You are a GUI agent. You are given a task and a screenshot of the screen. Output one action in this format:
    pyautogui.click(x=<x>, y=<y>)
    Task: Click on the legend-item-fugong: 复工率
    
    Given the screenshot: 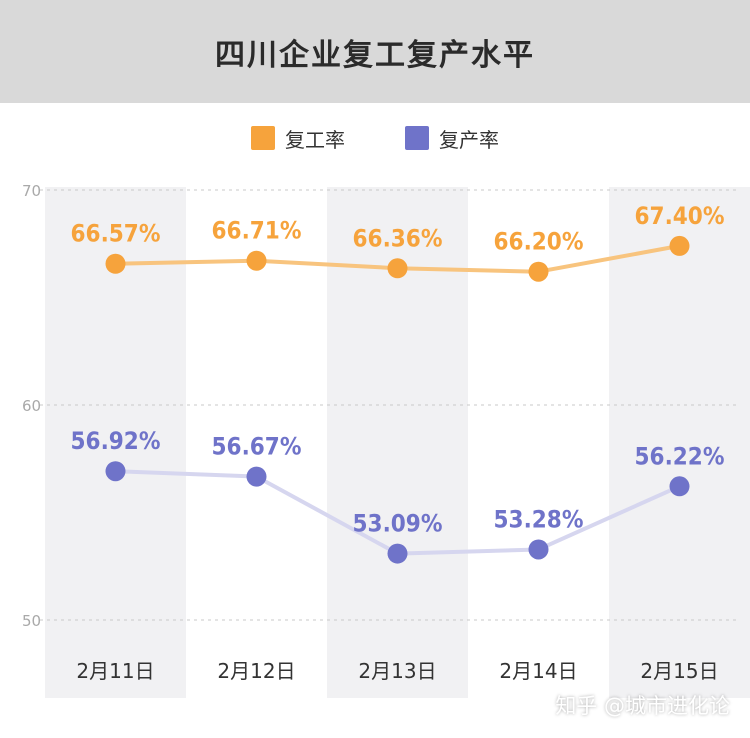 What is the action you would take?
    pyautogui.click(x=298, y=138)
    